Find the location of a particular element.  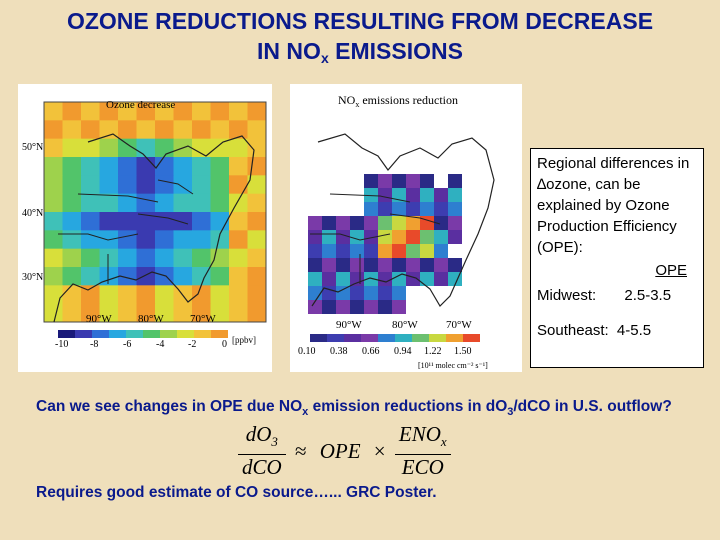

lat-label-30: 30°N is located at coordinates (32, 277).